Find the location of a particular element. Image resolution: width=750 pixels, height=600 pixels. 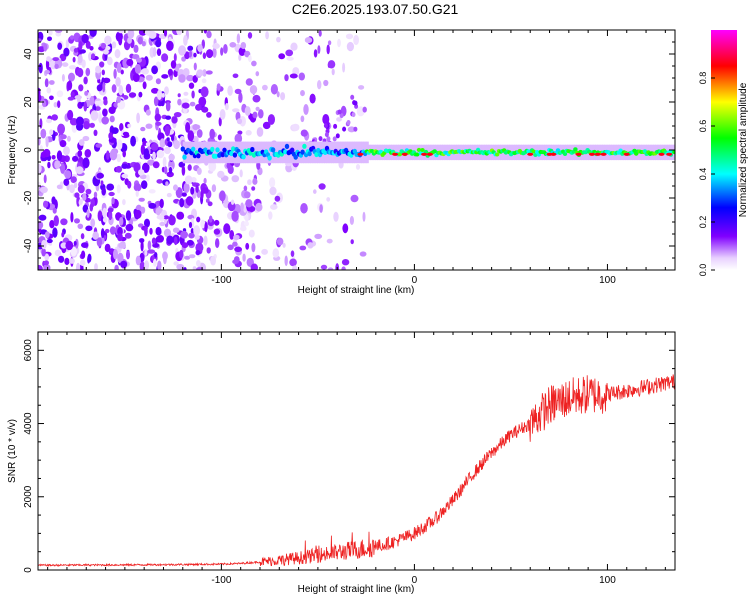

y-tick-label: 6000 is located at coordinates (28, 350).